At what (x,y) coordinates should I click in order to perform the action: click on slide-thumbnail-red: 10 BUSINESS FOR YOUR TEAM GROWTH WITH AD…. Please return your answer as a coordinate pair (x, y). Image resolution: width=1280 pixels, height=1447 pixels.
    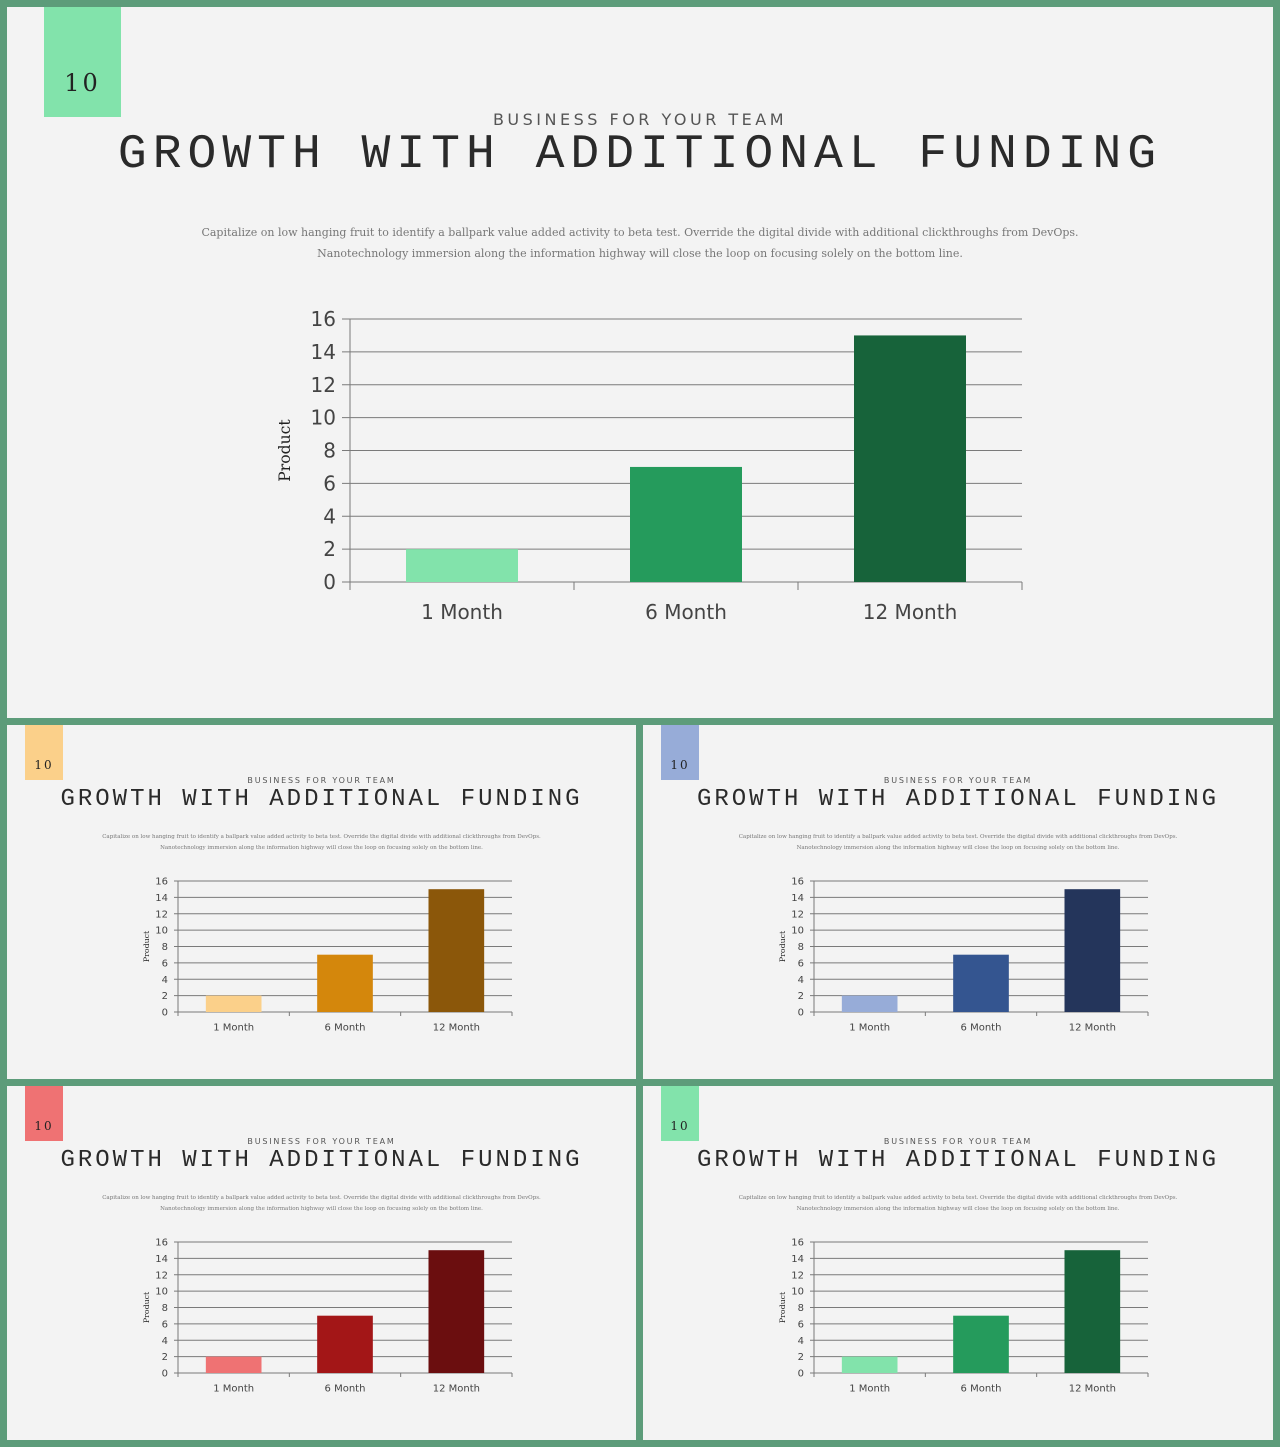
    Looking at the image, I should click on (321, 1263).